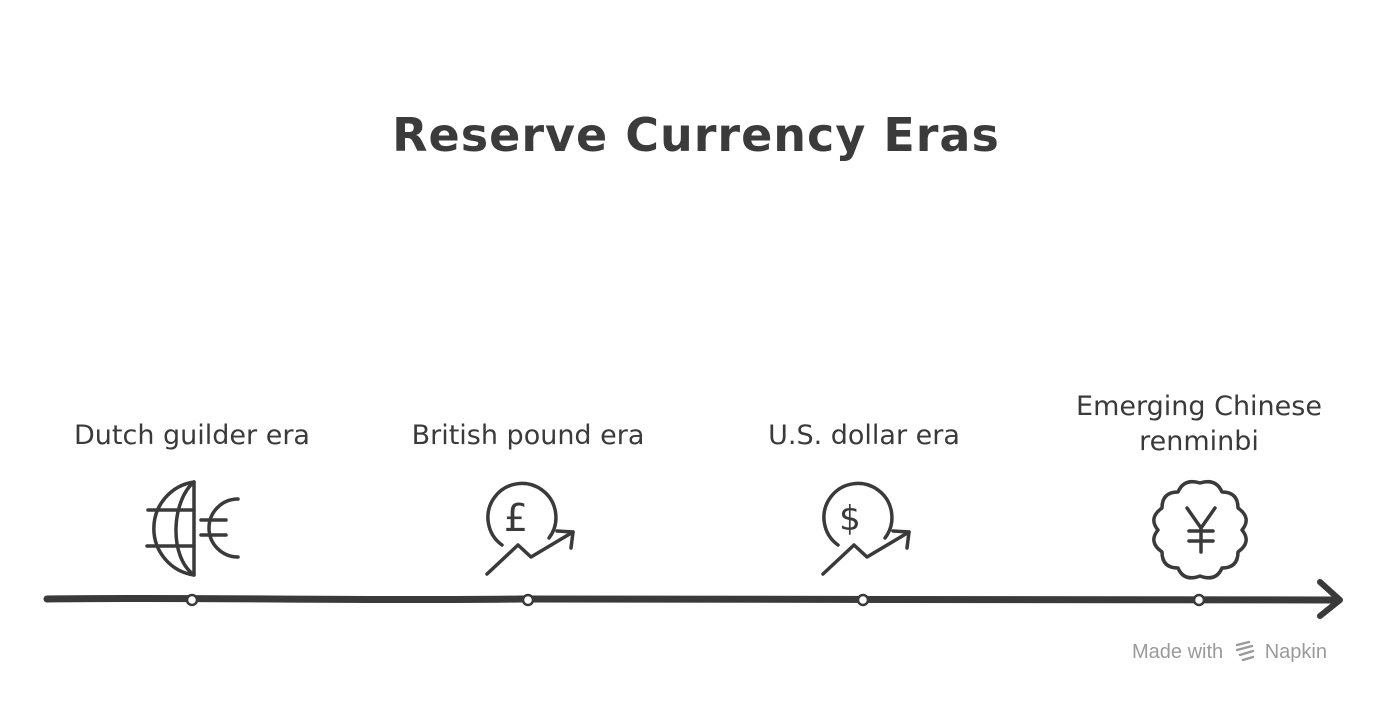 This screenshot has height=702, width=1392. I want to click on made-with-napkin-footer: Made with Napkin, so click(1229, 652).